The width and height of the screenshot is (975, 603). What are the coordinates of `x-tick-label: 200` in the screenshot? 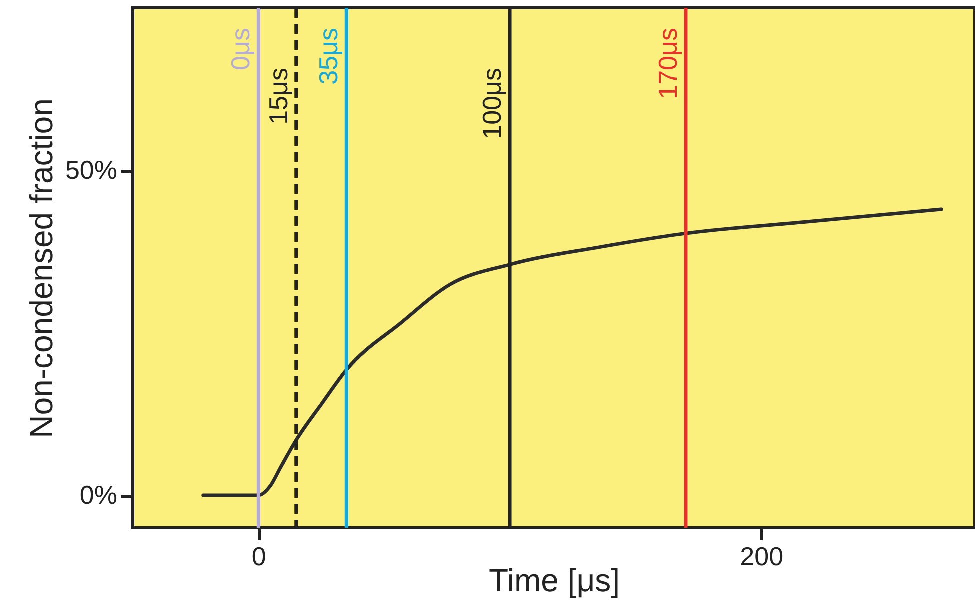 It's located at (762, 557).